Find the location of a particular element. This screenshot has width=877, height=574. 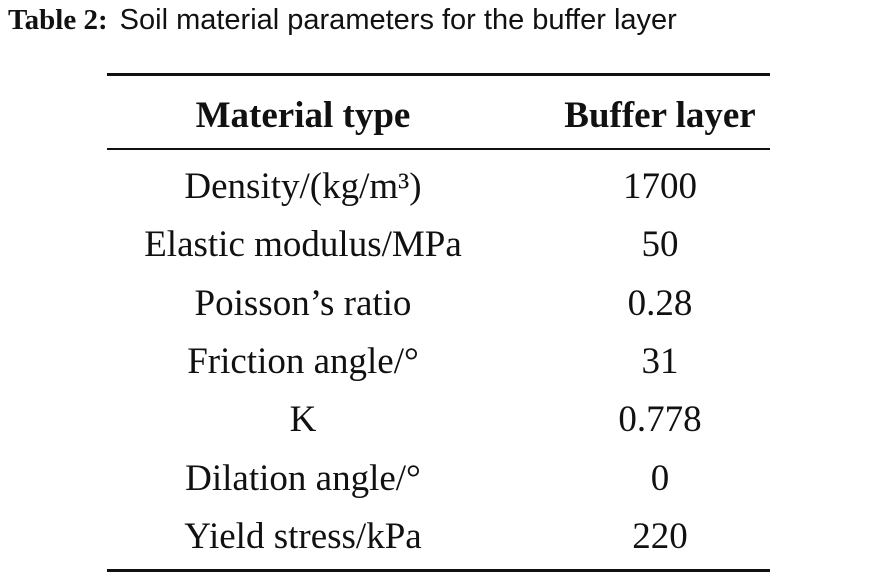

parameter-cell: Yield stress/kPa is located at coordinates (303, 536).